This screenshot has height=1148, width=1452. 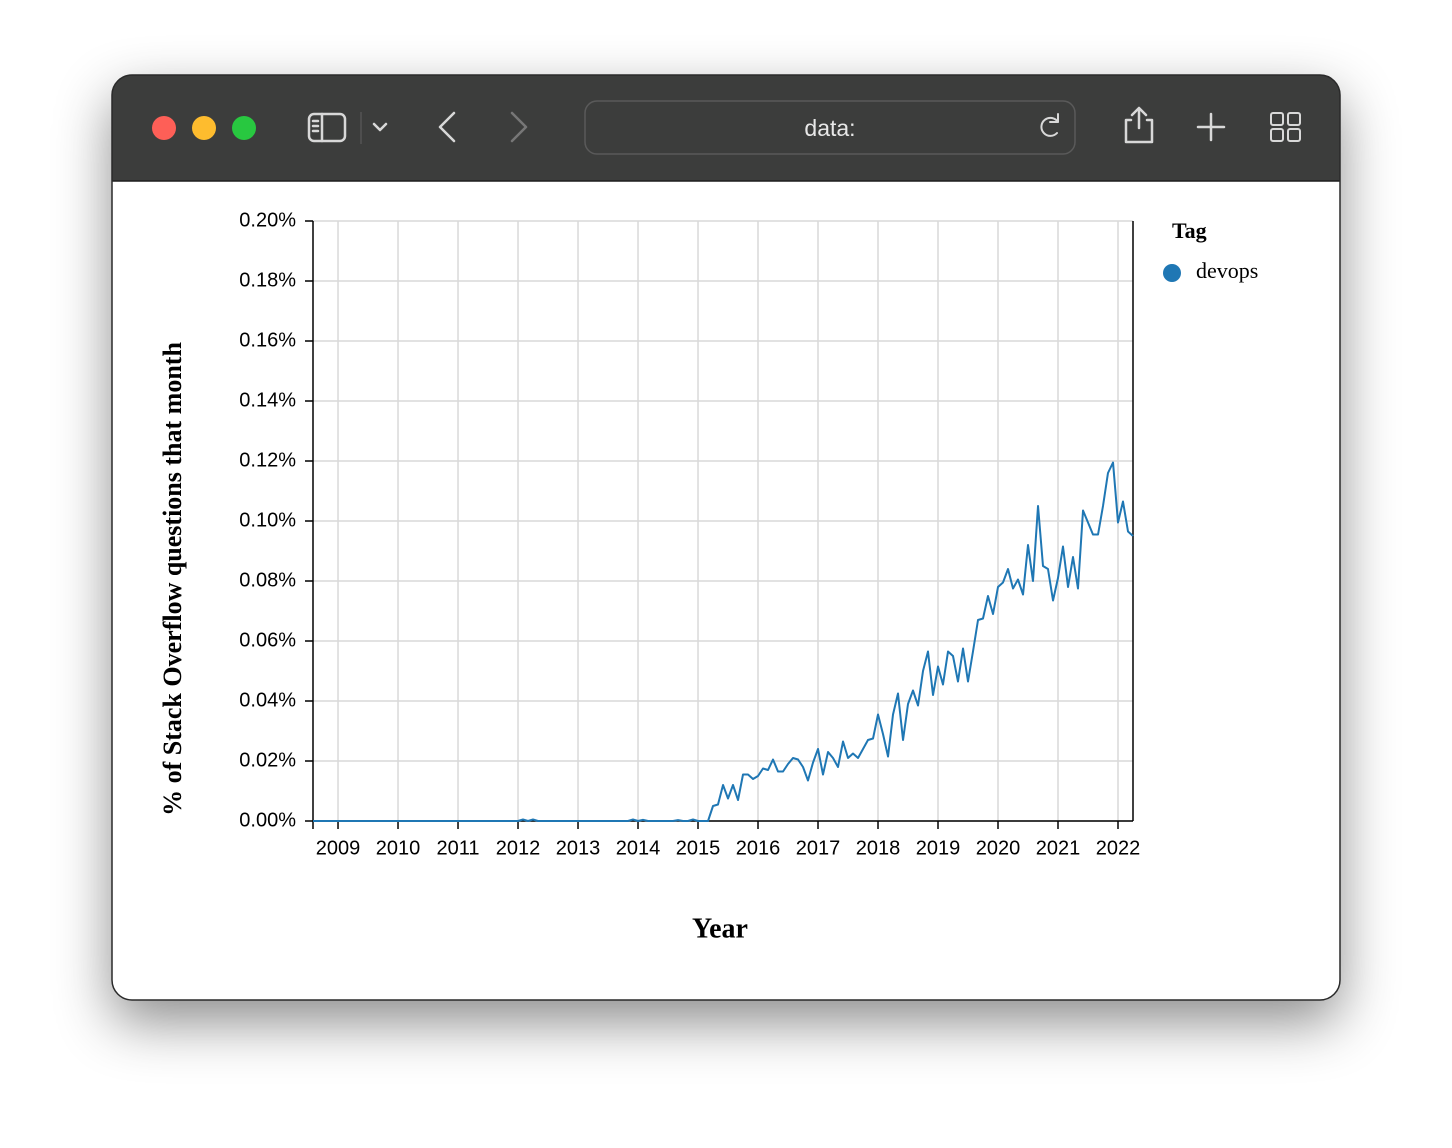 I want to click on x-tick-label: 2013, so click(x=578, y=848).